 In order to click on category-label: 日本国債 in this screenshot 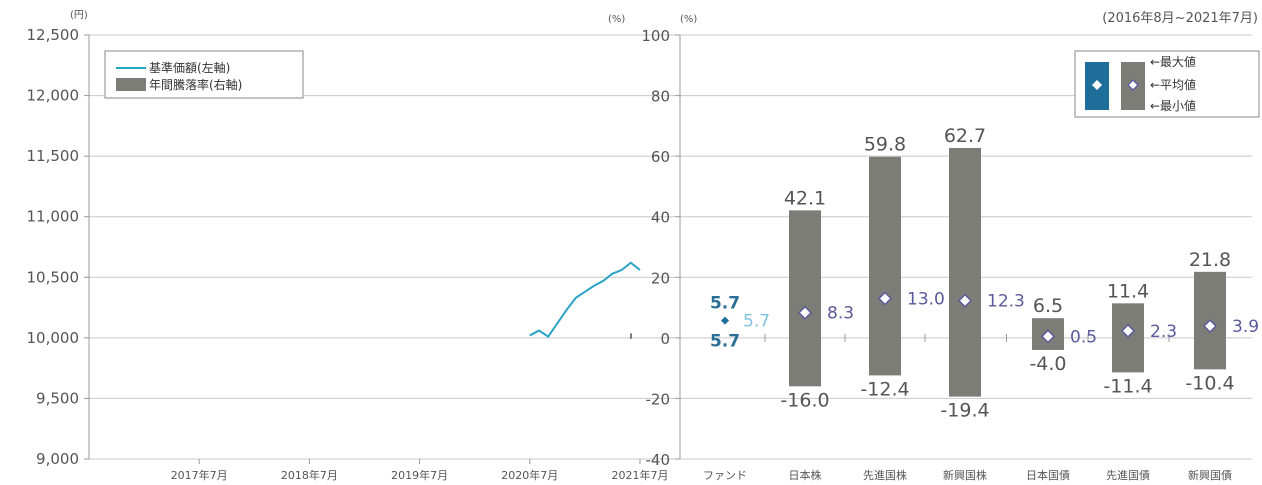, I will do `click(1048, 475)`.